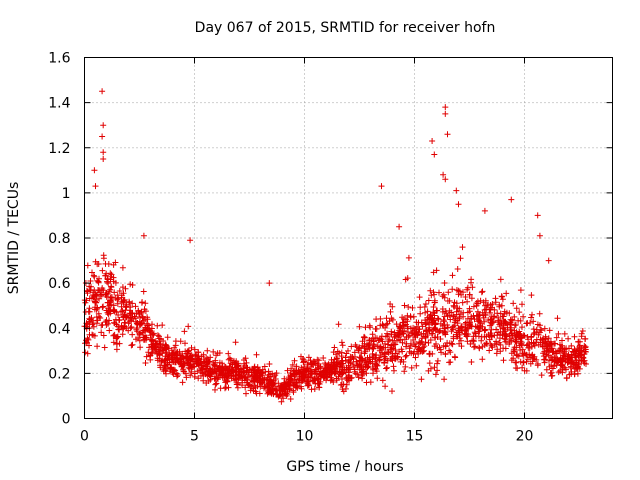  I want to click on x-tick-label: 10, so click(305, 437).